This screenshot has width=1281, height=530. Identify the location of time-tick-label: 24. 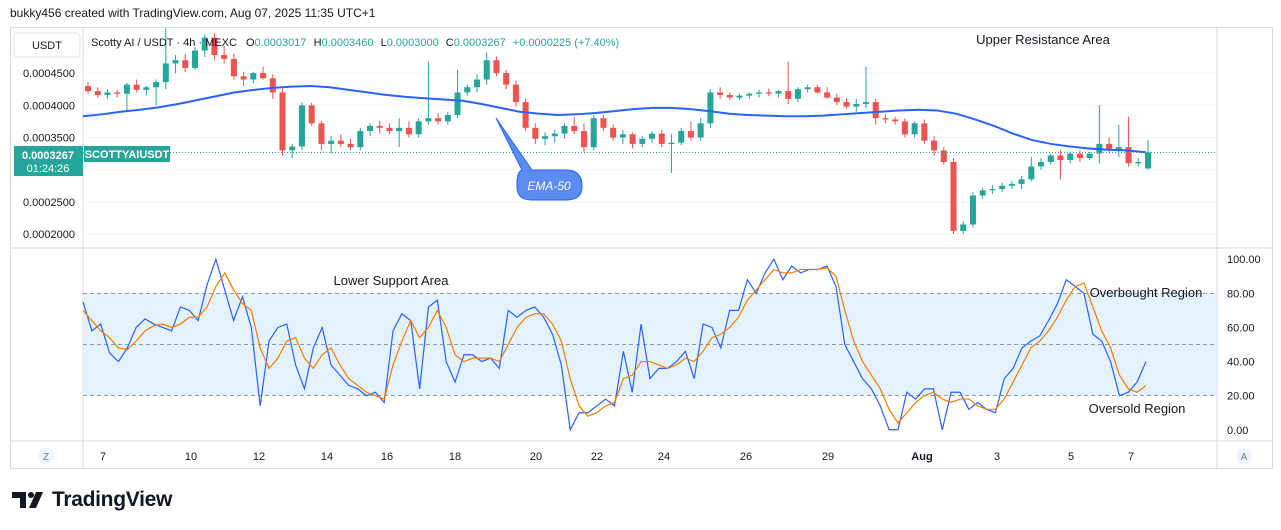
(664, 457).